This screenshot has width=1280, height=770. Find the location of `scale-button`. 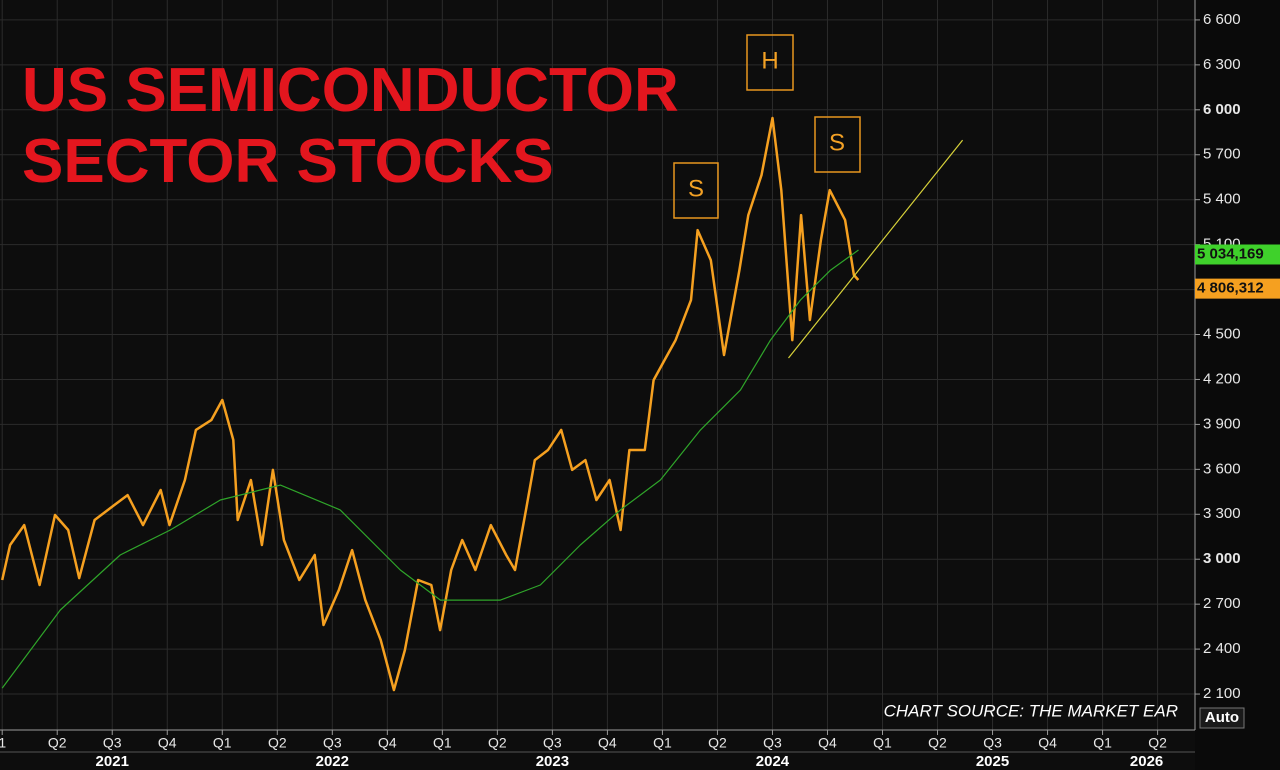

scale-button is located at coordinates (1222, 718).